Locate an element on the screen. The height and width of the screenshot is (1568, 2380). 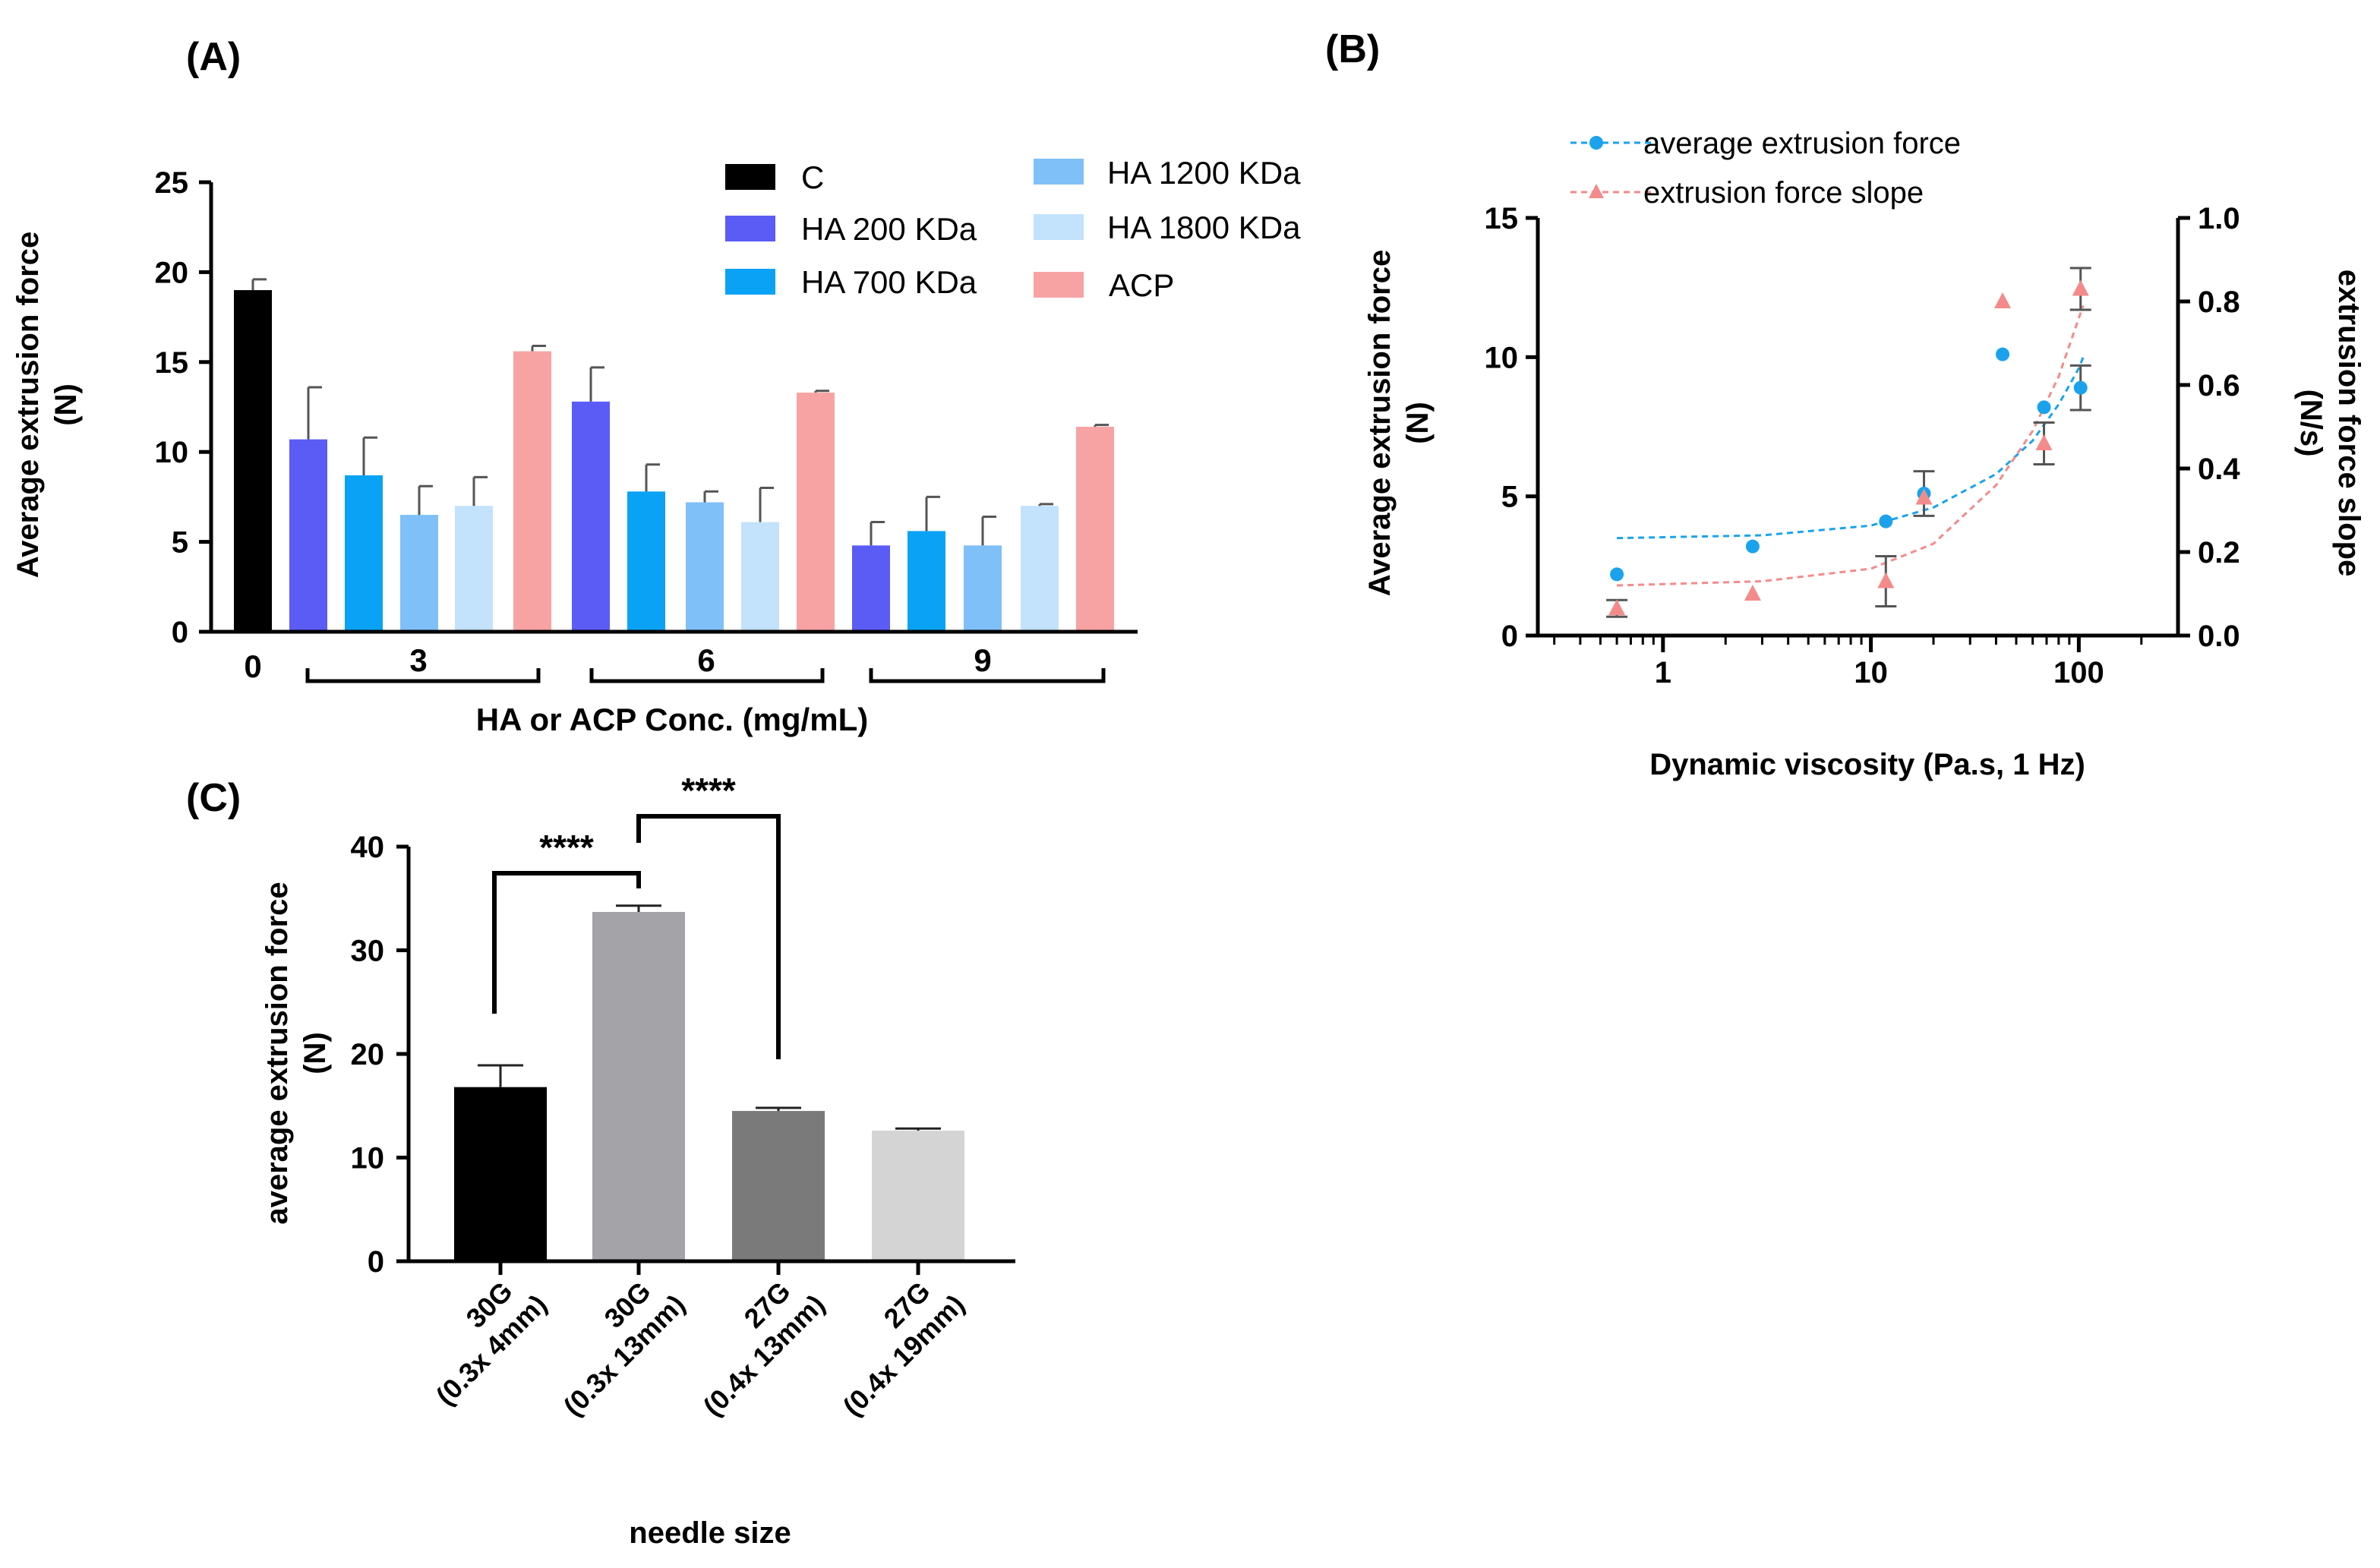
b-yr-tick-label-0.8: 0.8 is located at coordinates (2219, 302).